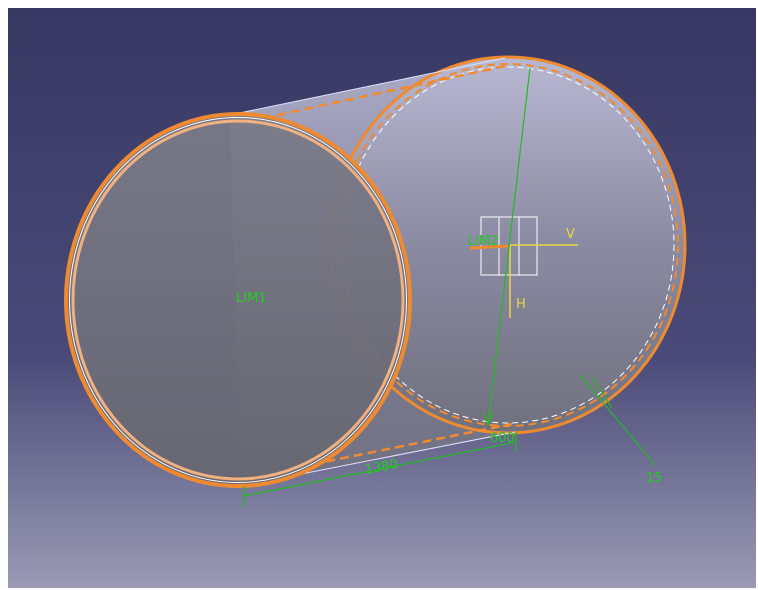  Describe the element at coordinates (488, 419) in the screenshot. I see `diameter-arrow` at that location.